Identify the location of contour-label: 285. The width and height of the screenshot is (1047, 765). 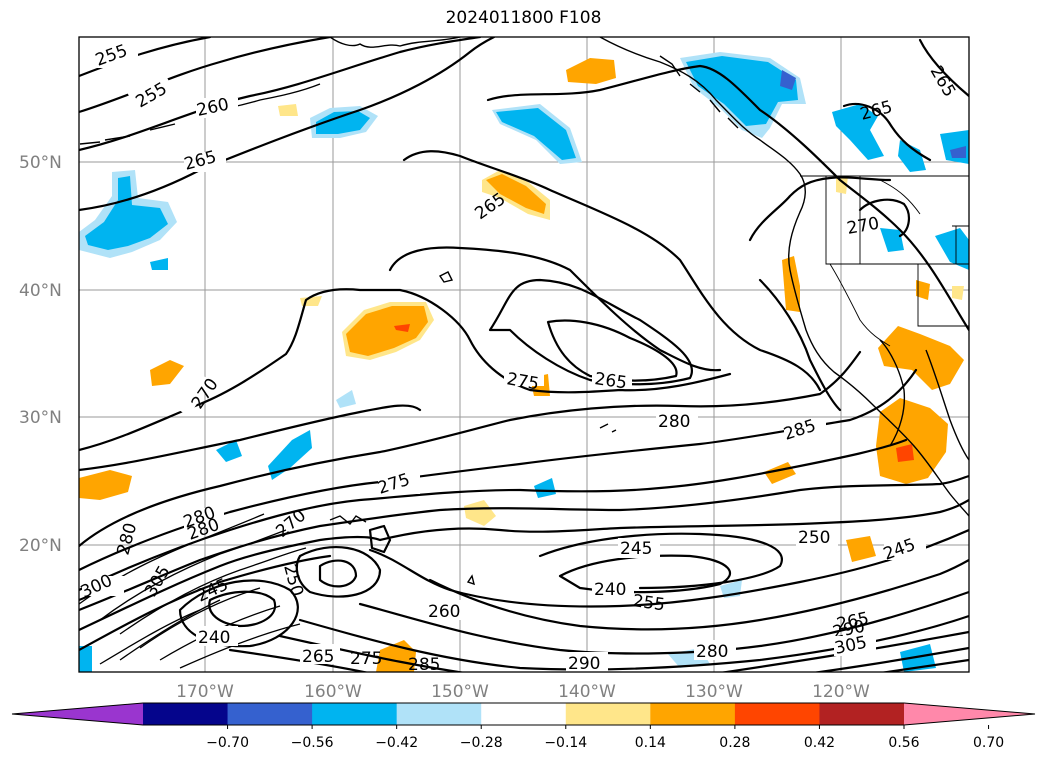
(424, 665).